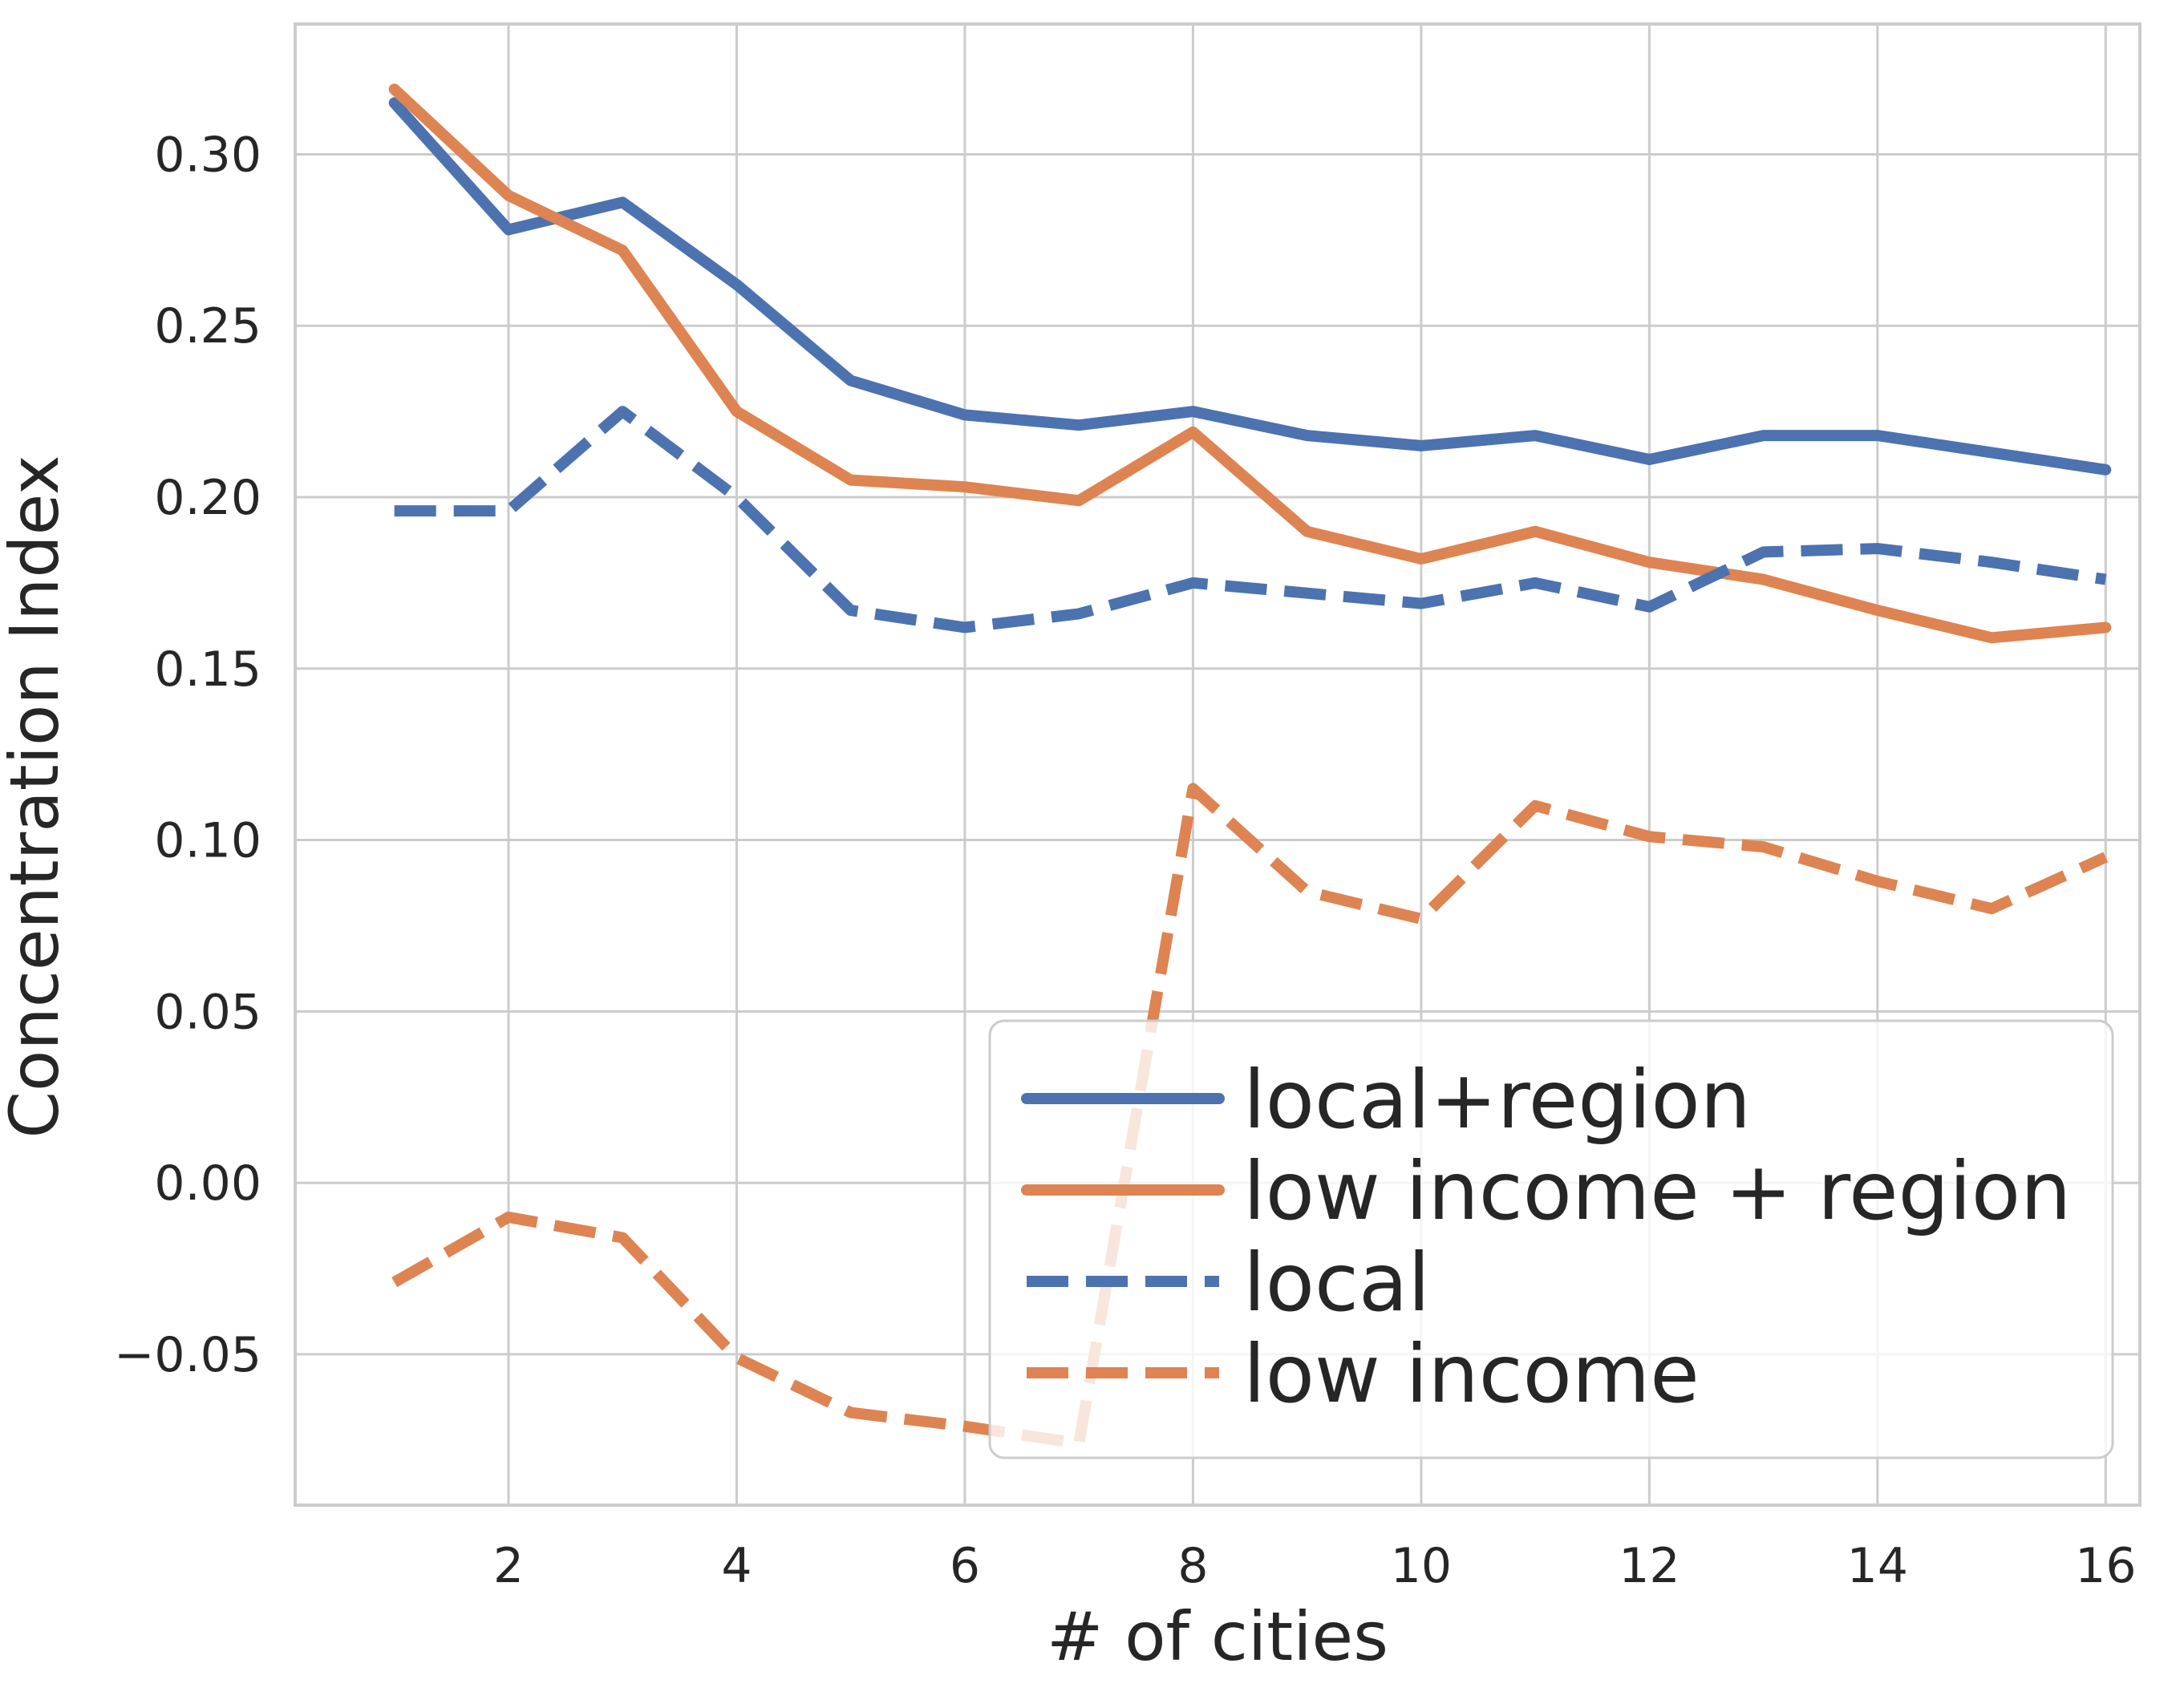 The width and height of the screenshot is (2184, 1708). What do you see at coordinates (208, 670) in the screenshot?
I see `y-tick-label: 0.15` at bounding box center [208, 670].